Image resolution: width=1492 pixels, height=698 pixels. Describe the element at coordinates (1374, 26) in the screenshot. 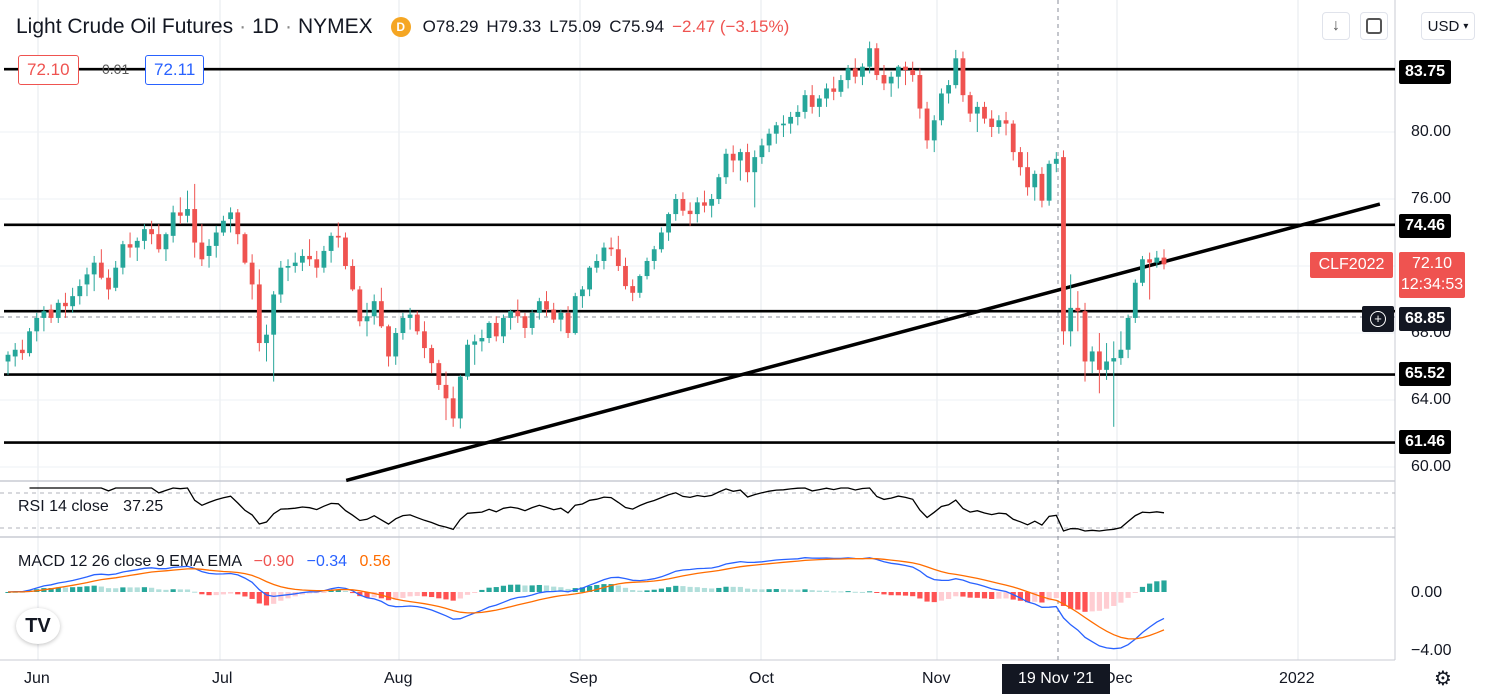

I see `fullscreen-button` at that location.